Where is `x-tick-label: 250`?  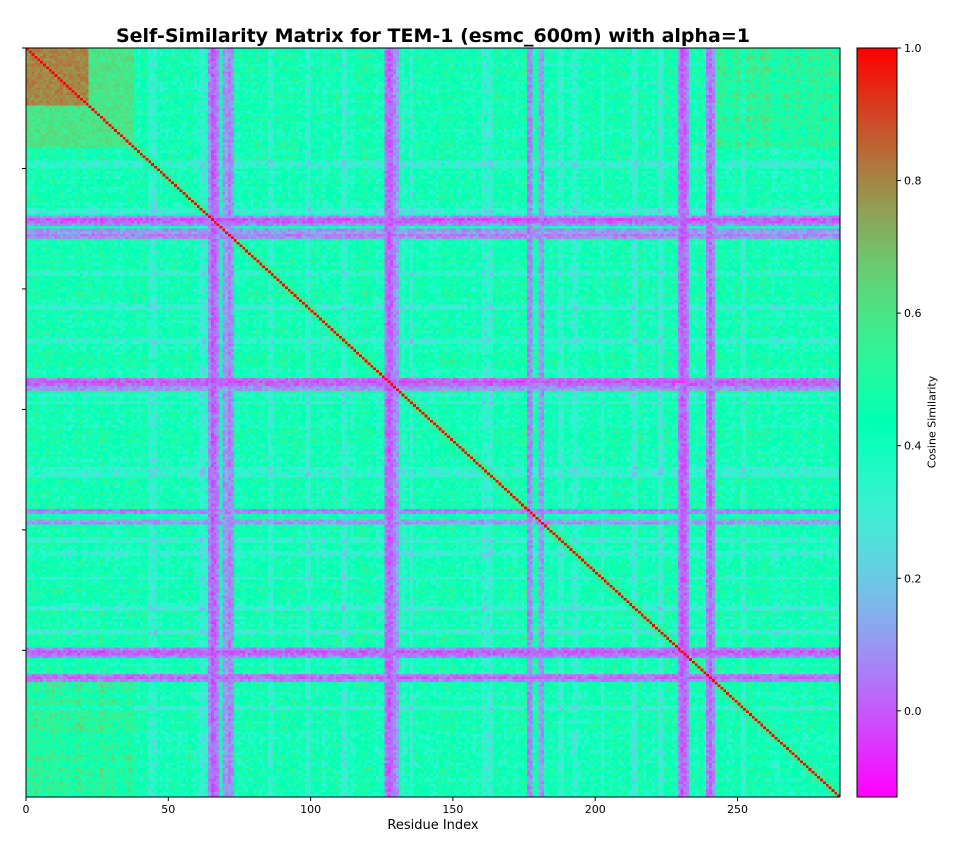
x-tick-label: 250 is located at coordinates (737, 809).